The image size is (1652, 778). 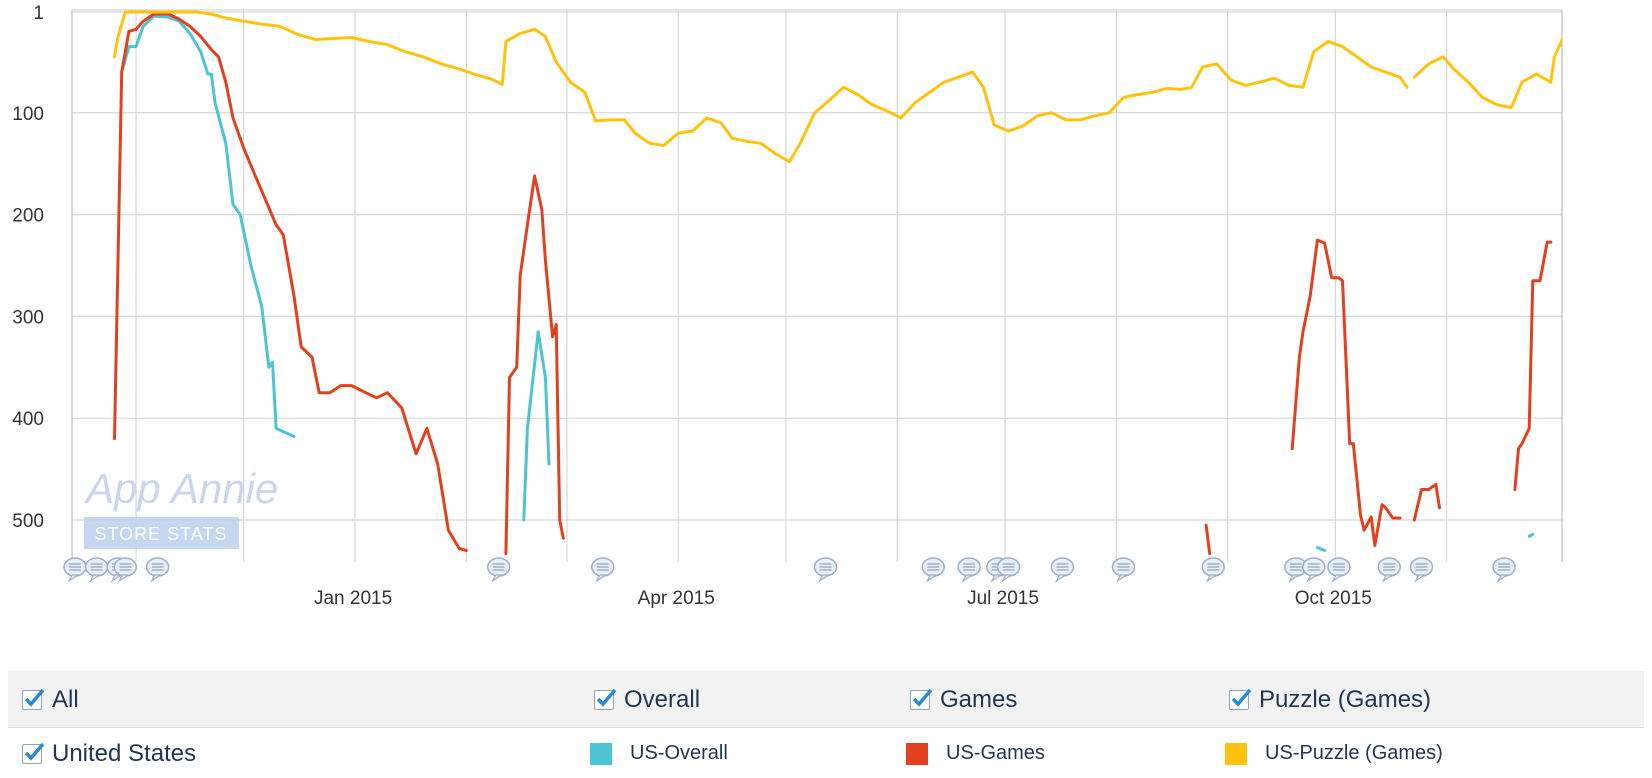 I want to click on country-us-checkbox: United States, so click(x=109, y=754).